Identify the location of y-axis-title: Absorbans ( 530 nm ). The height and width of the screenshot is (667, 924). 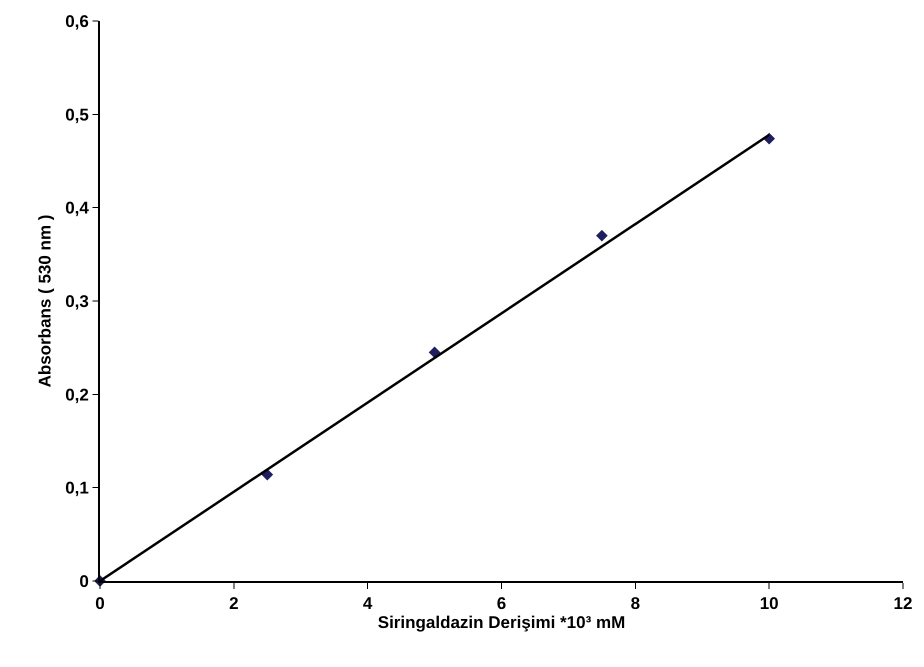
(44, 301).